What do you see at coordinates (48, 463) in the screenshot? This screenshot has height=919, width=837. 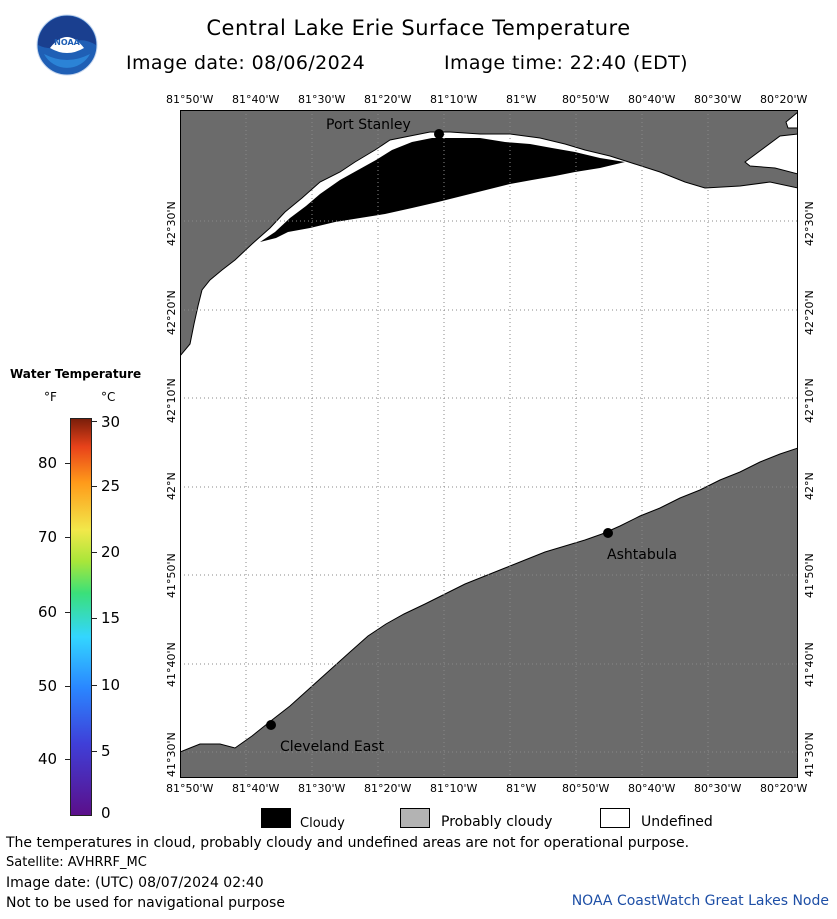 I see `f-tick-label: 80` at bounding box center [48, 463].